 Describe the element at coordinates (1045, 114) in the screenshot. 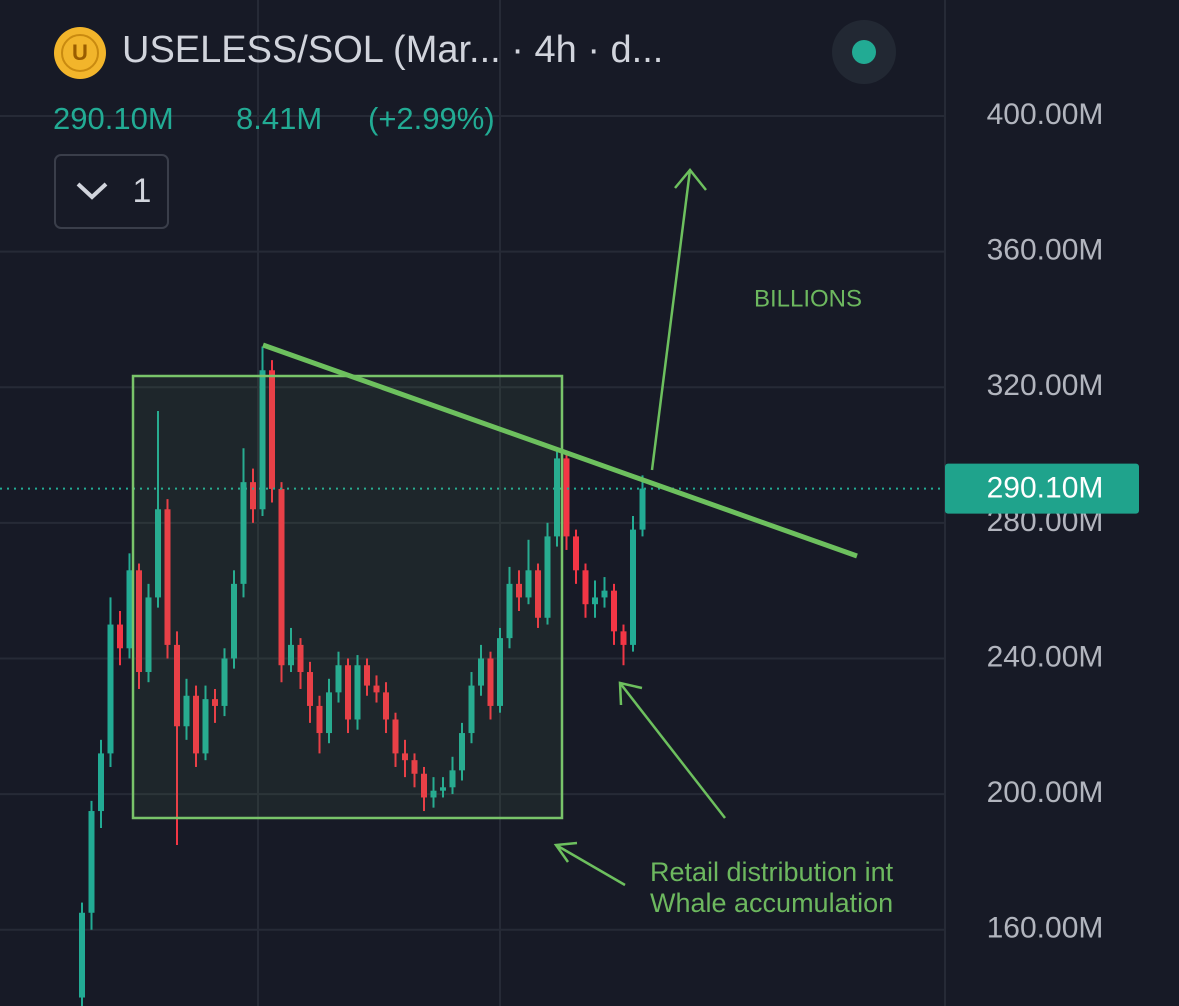

I see `y-tick-label: 400.00M` at that location.